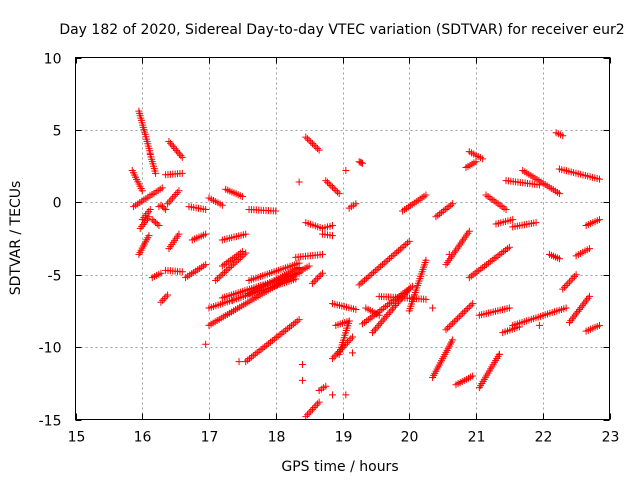 The width and height of the screenshot is (640, 480). Describe the element at coordinates (506, 210) in the screenshot. I see `data-point-s64` at that location.